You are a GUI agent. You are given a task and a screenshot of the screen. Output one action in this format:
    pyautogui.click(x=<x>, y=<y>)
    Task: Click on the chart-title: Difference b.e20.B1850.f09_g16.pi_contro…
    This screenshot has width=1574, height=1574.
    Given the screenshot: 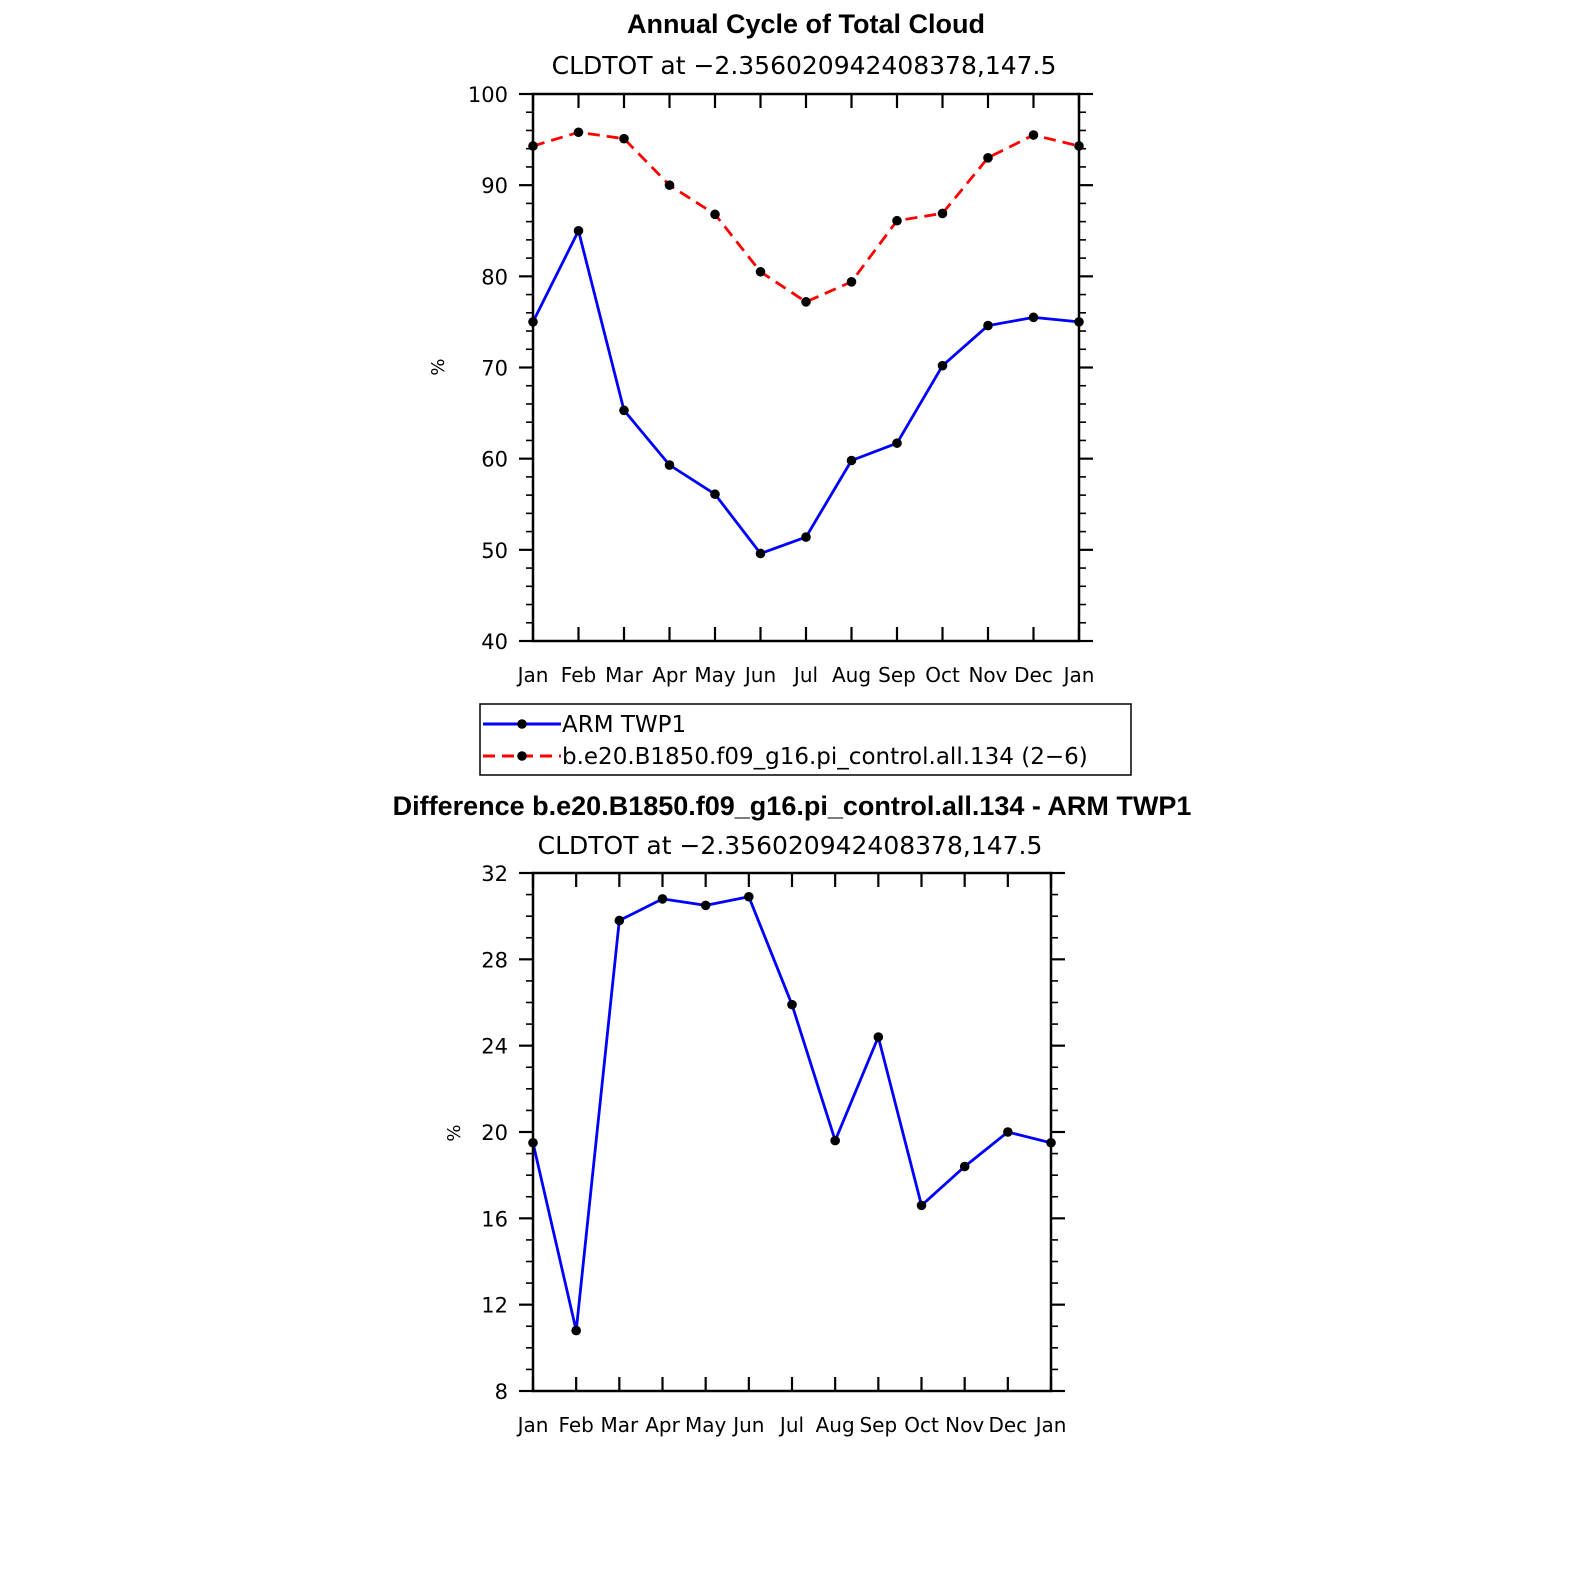 What is the action you would take?
    pyautogui.click(x=792, y=806)
    